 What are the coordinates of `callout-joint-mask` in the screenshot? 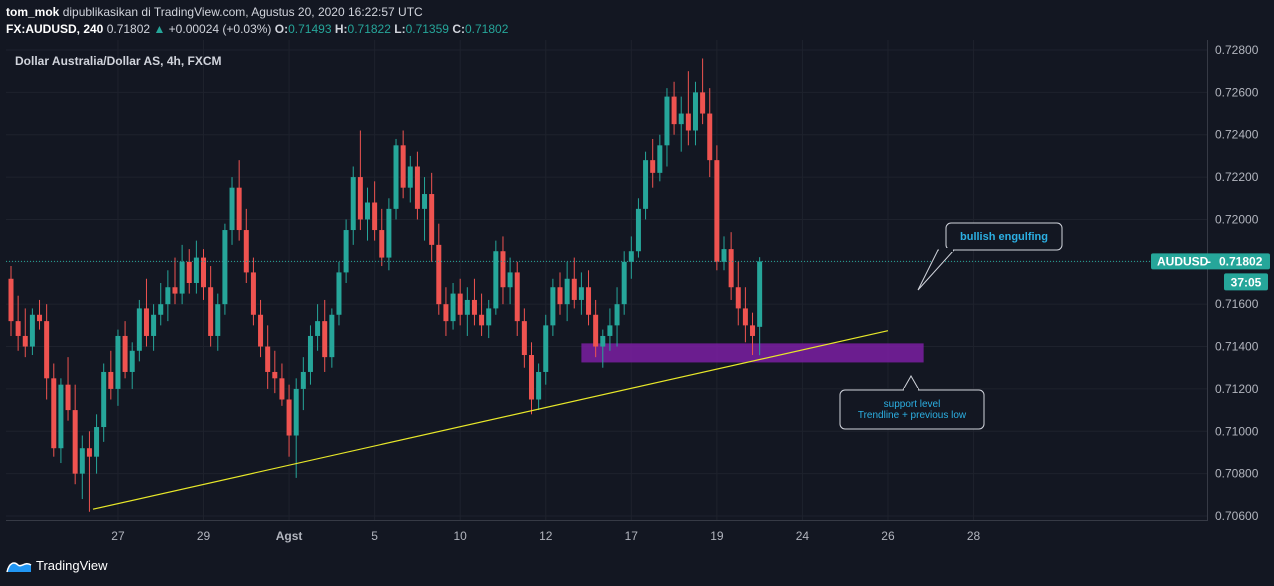 It's located at (911, 390).